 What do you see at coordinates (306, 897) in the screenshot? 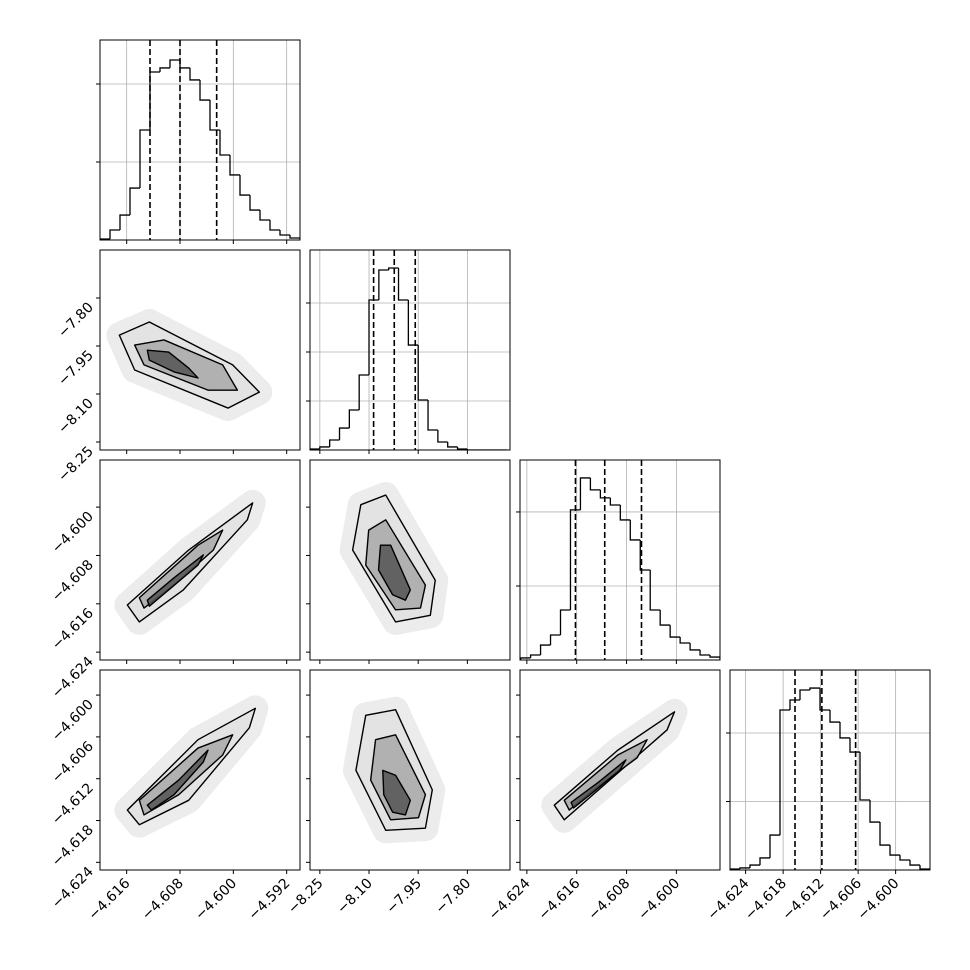
I see `x-tick-label: −8.25` at bounding box center [306, 897].